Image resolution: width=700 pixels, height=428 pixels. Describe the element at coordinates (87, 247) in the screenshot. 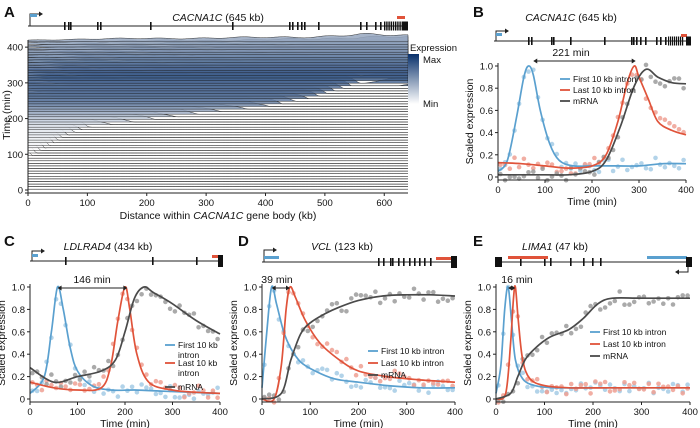

I see `gene-name: LDLRAD4` at that location.